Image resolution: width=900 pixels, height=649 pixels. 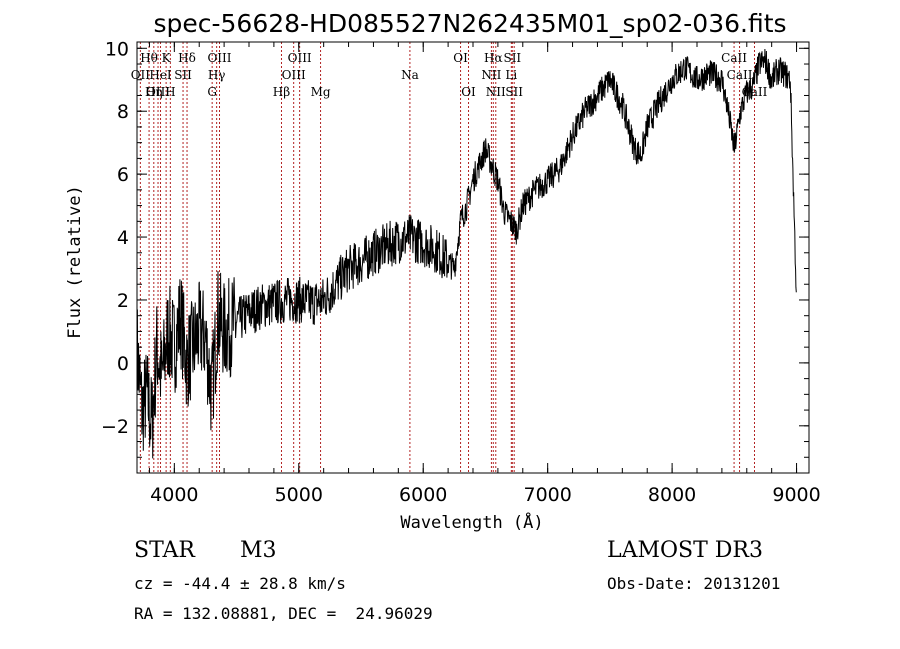 I want to click on line-label-1: K, so click(x=167, y=58).